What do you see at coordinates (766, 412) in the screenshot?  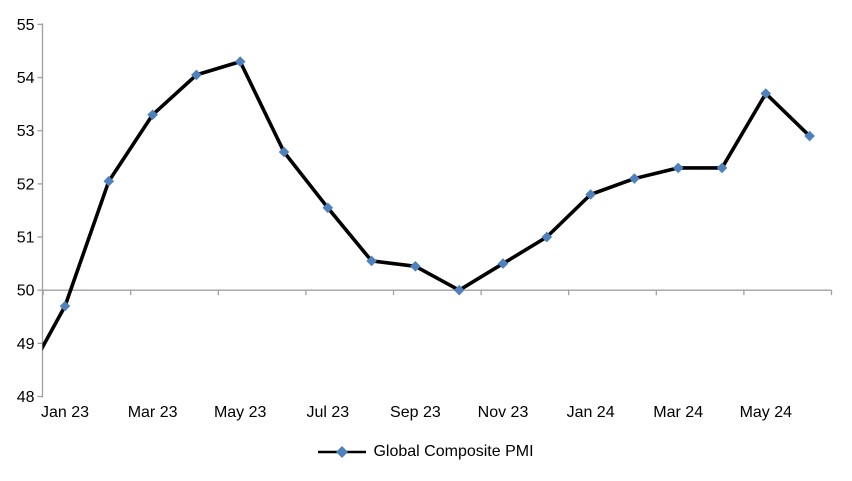 I see `x-axis-tick-label: May 24` at bounding box center [766, 412].